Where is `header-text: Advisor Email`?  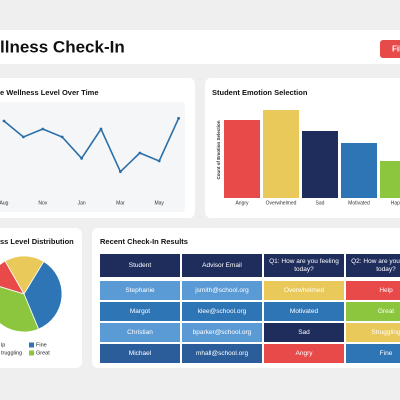 header-text: Advisor Email is located at coordinates (222, 265).